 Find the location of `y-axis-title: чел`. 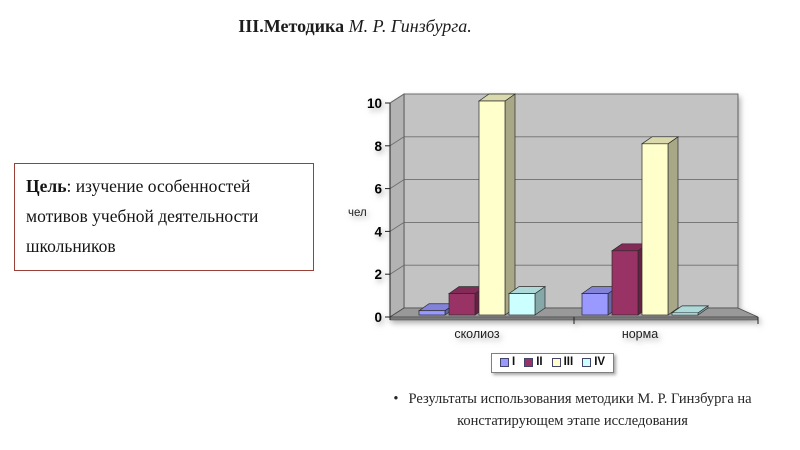

y-axis-title: чел is located at coordinates (357, 213).